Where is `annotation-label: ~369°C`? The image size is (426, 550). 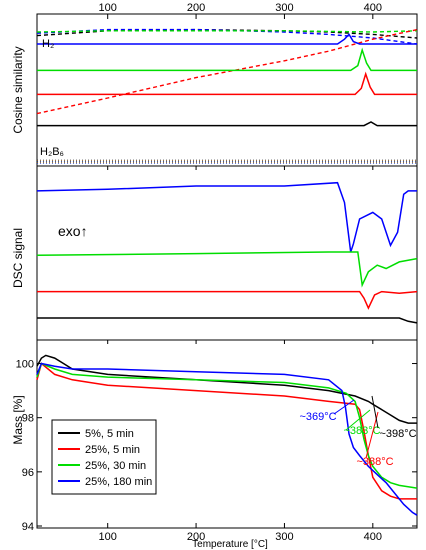
annotation-label: ~369°C is located at coordinates (317, 417).